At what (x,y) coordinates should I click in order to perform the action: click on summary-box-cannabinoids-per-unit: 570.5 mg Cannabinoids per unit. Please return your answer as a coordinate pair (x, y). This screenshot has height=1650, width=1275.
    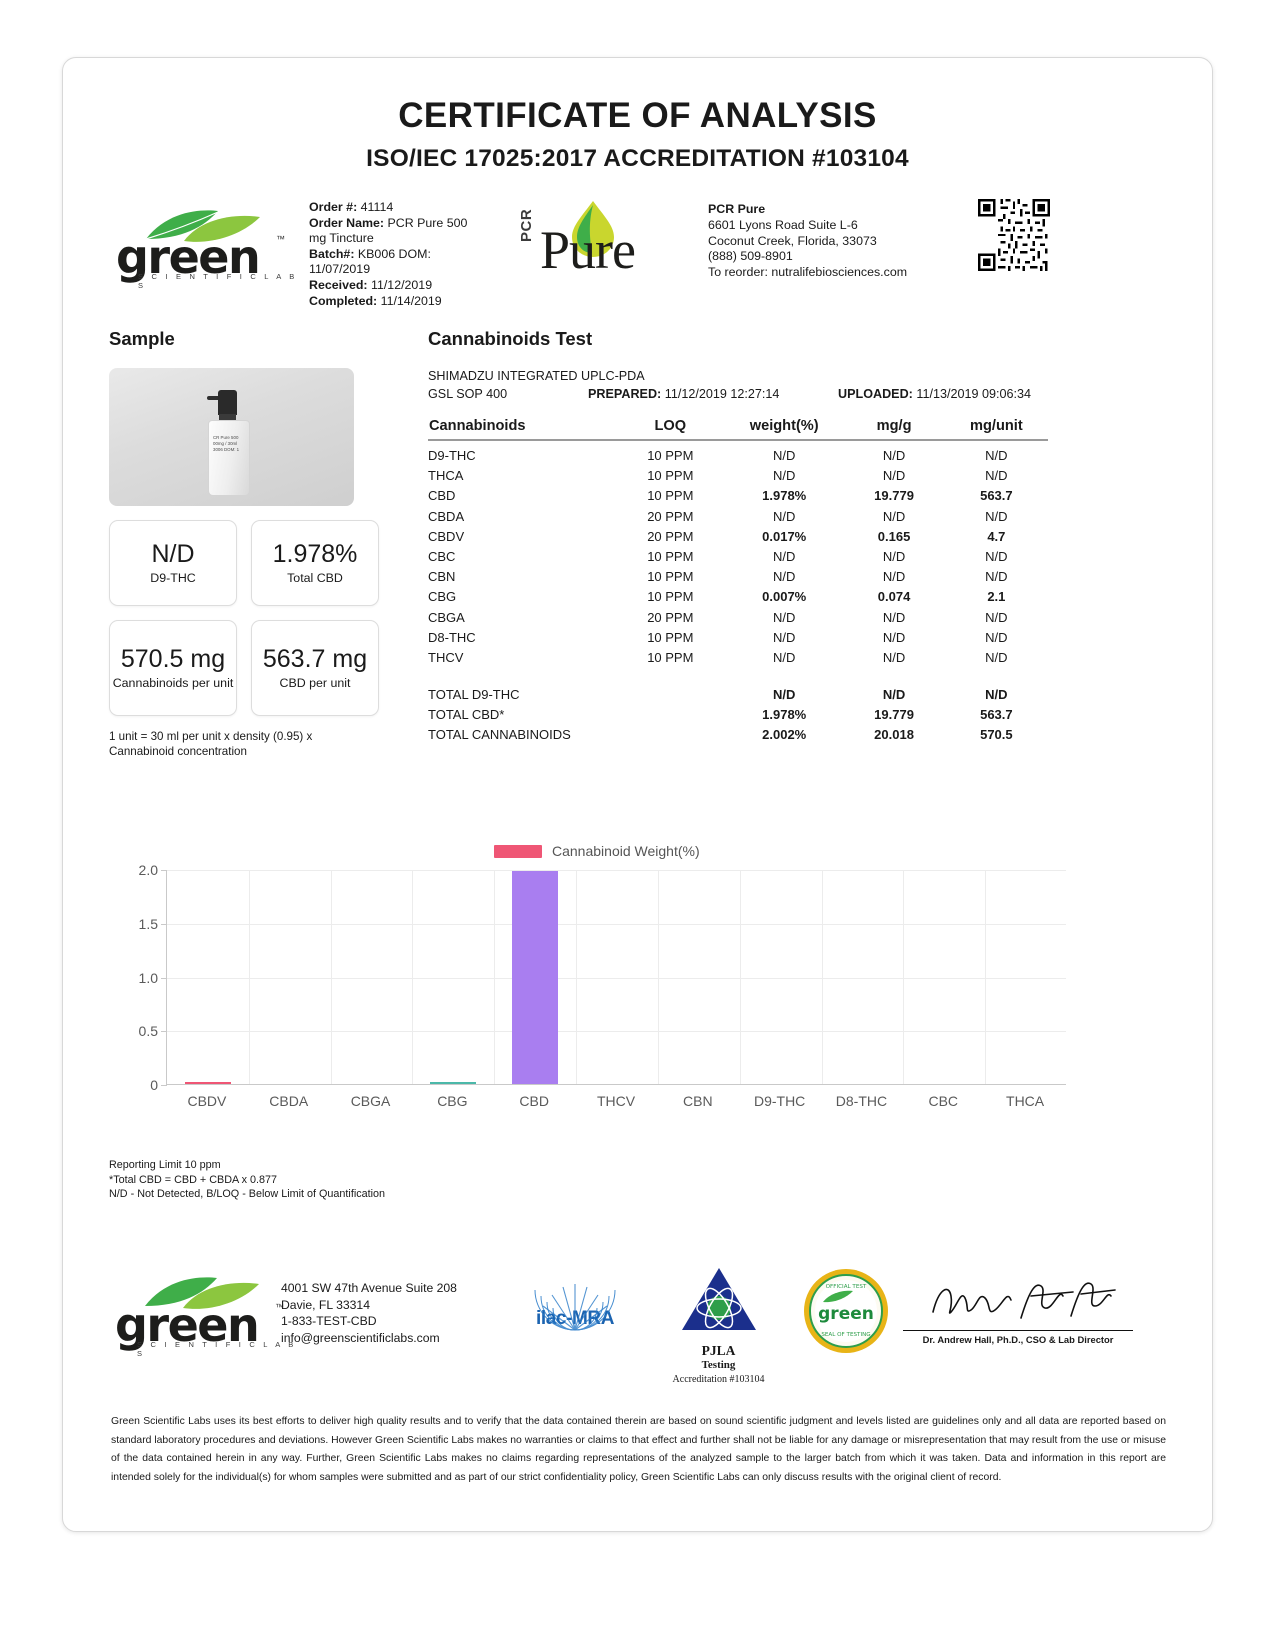
    Looking at the image, I should click on (173, 668).